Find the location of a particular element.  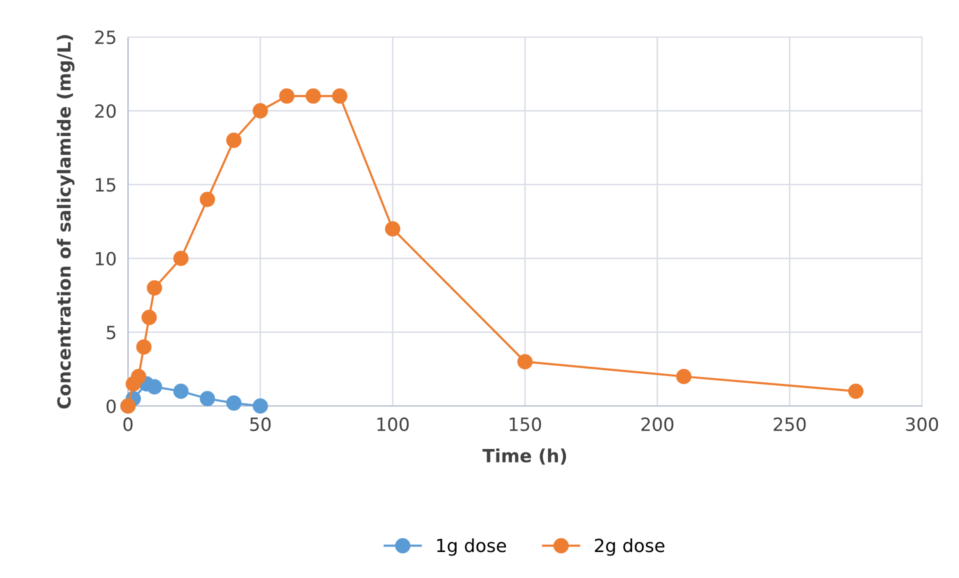

y-tick-label: 15 is located at coordinates (106, 185).